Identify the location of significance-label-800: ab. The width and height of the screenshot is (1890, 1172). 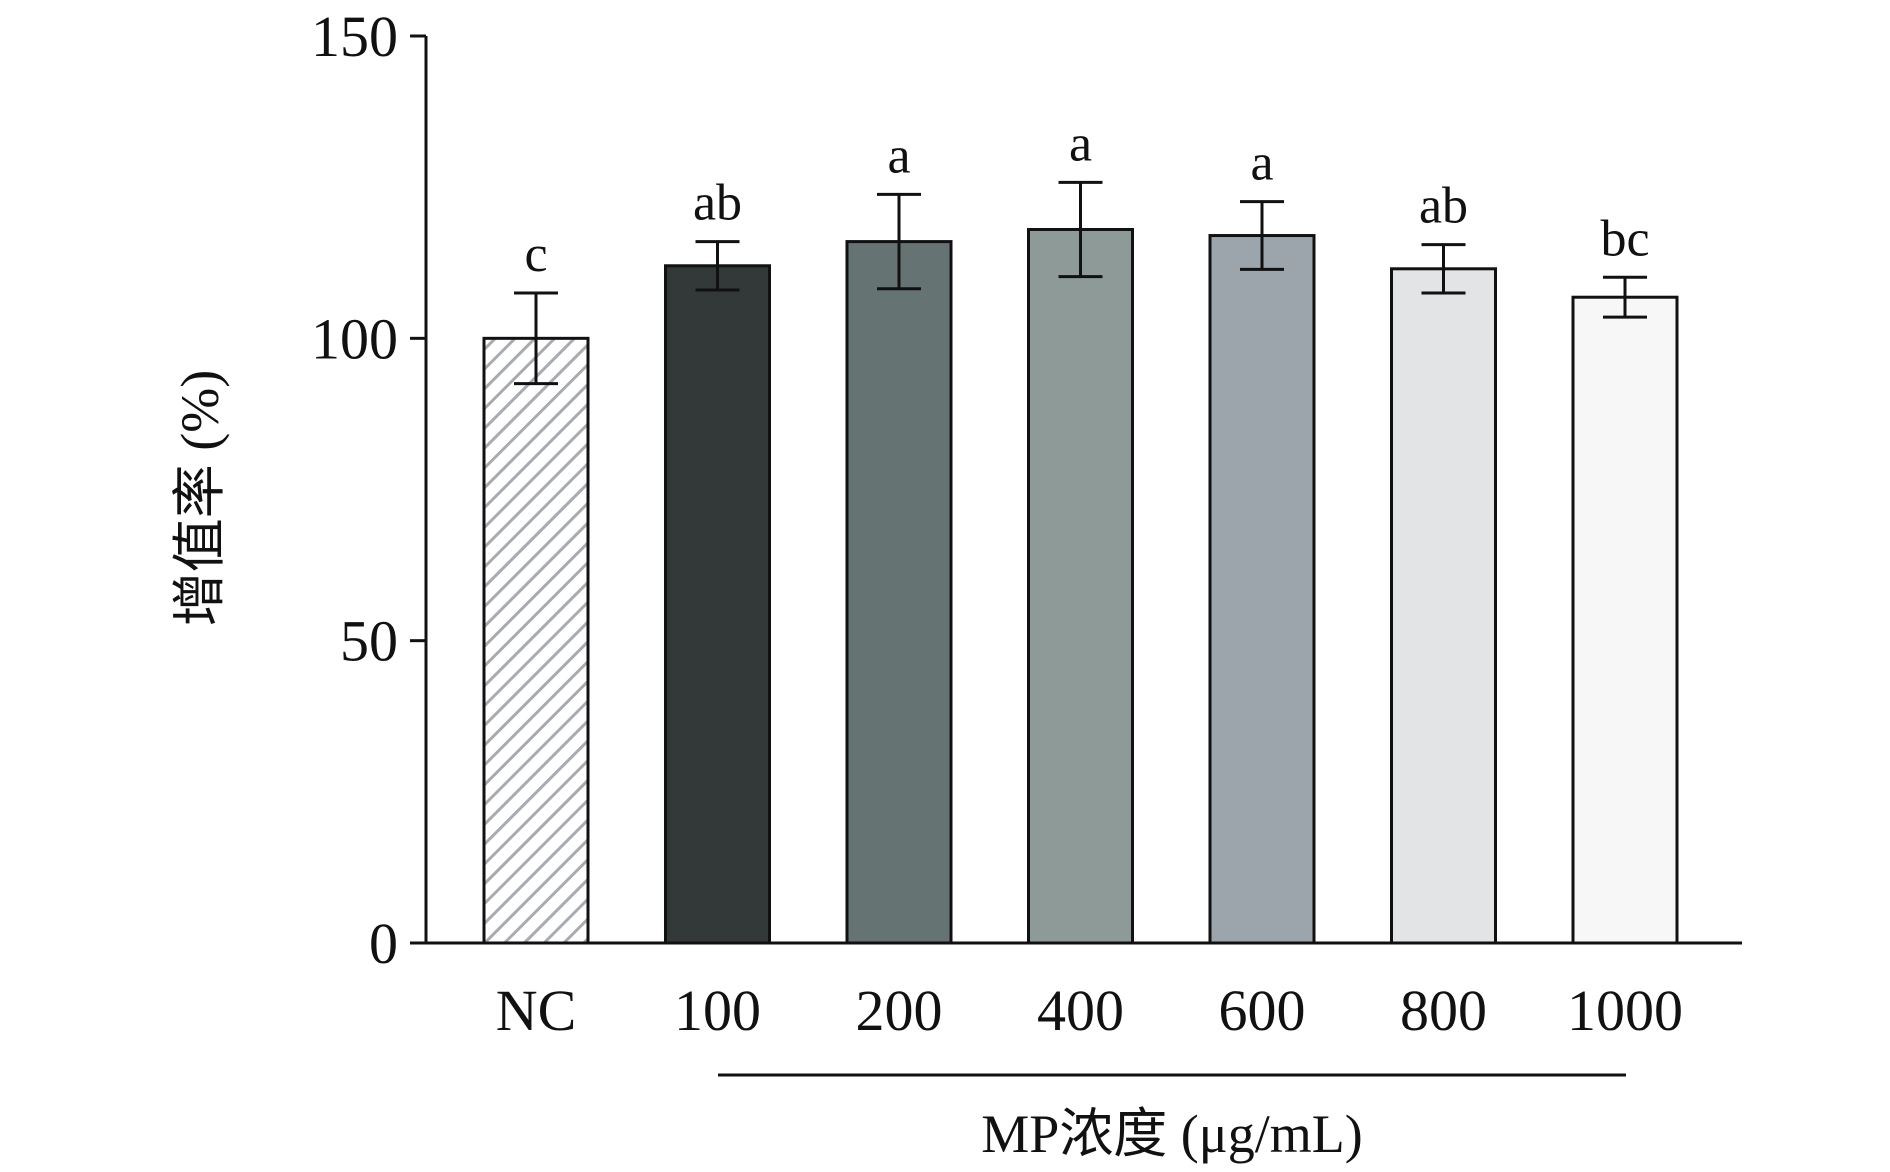
(1443, 206).